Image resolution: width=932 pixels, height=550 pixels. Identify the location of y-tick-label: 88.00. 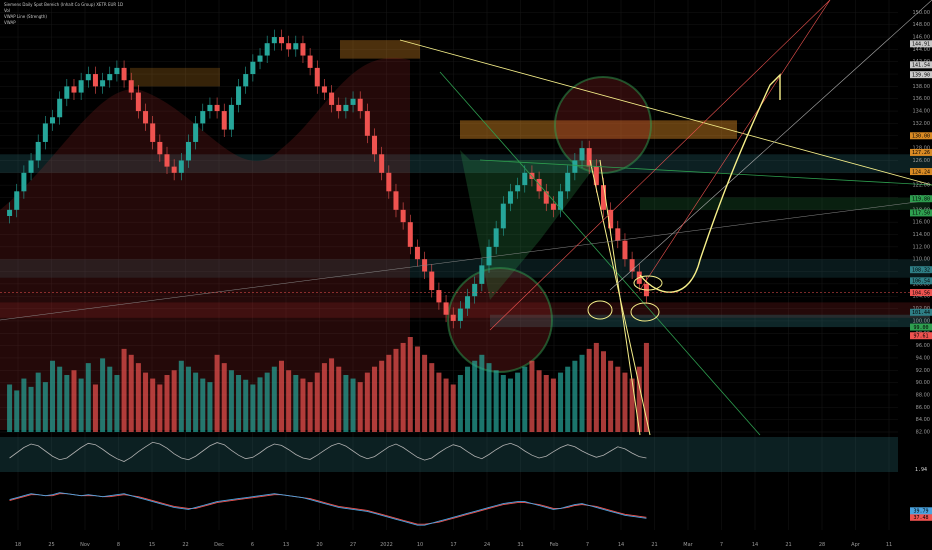
(923, 395).